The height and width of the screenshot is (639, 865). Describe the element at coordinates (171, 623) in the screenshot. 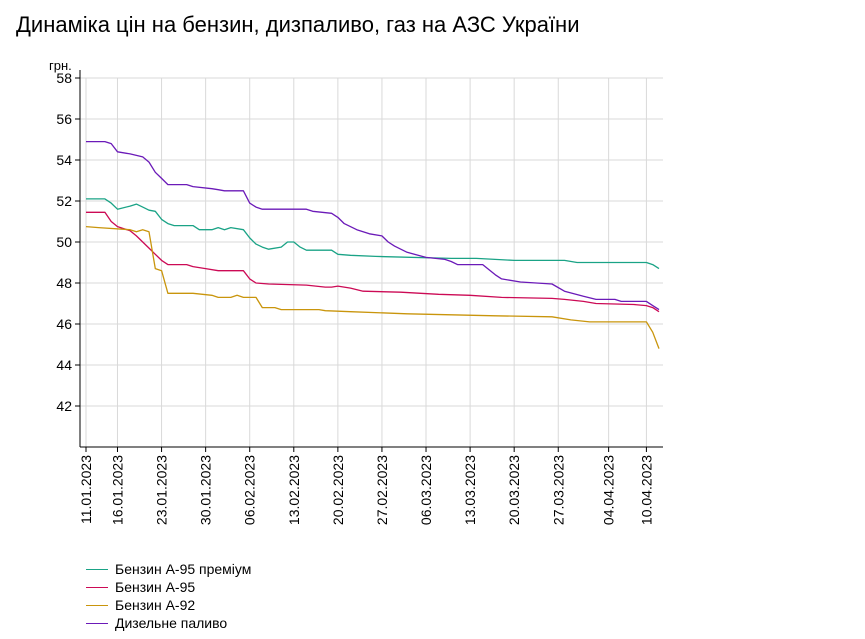

I see `legend-label: Дизельне паливо` at that location.